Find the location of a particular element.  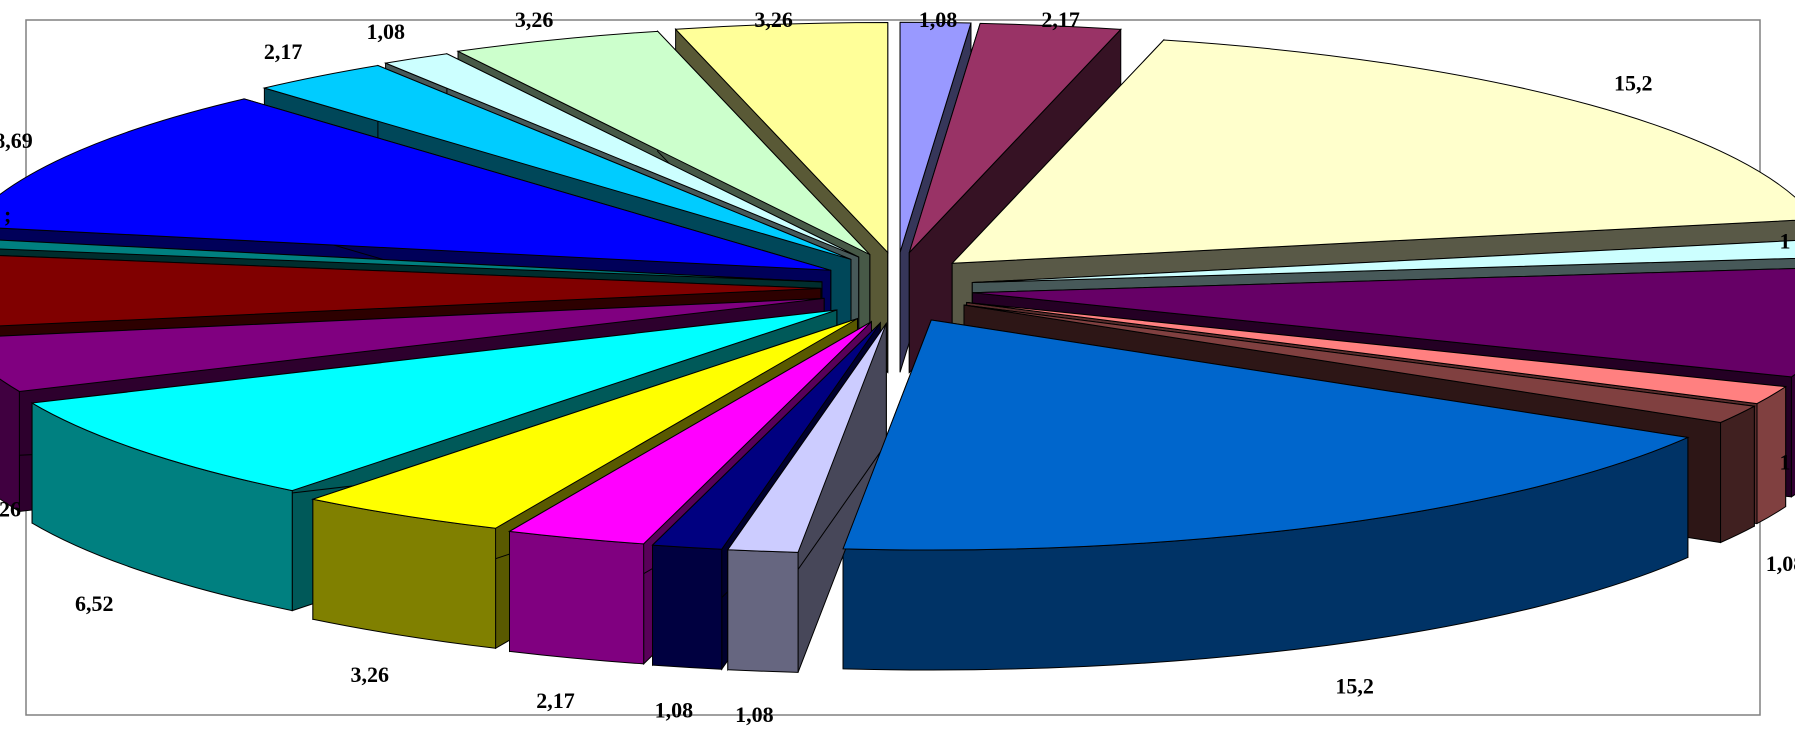

slice-5-top is located at coordinates (1377, 353).